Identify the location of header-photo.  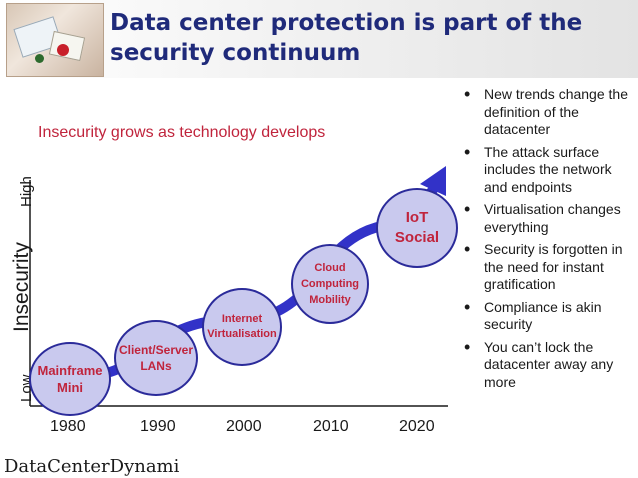
(55, 40).